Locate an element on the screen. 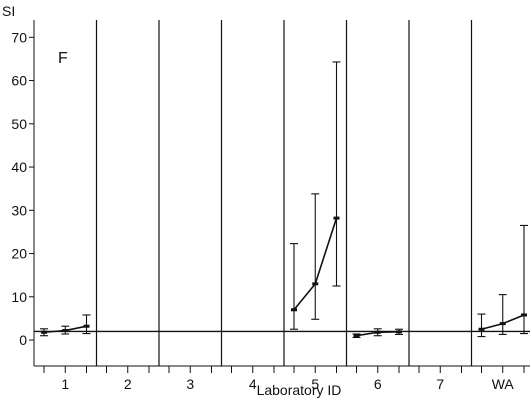 This screenshot has width=530, height=402. y-tick-label: 50 is located at coordinates (19, 124).